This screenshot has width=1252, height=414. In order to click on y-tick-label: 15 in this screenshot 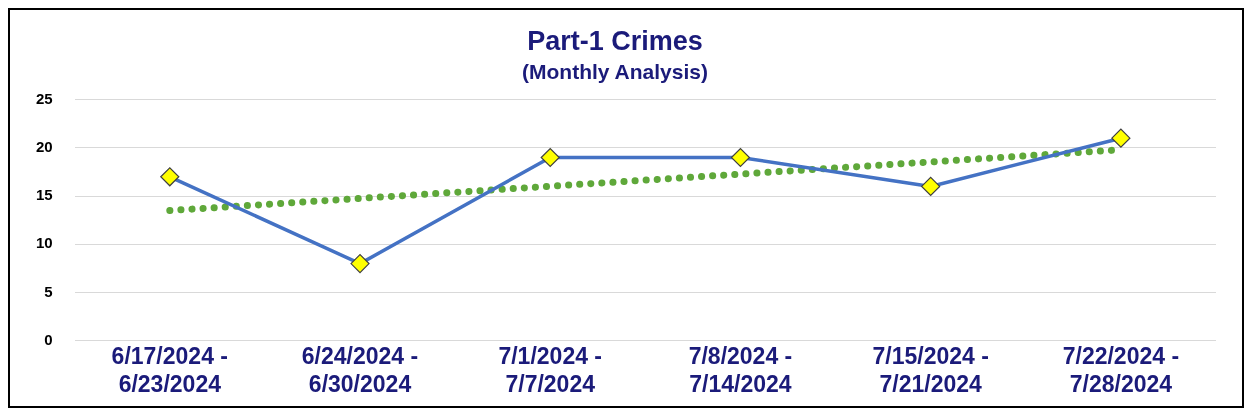, I will do `click(44, 195)`.